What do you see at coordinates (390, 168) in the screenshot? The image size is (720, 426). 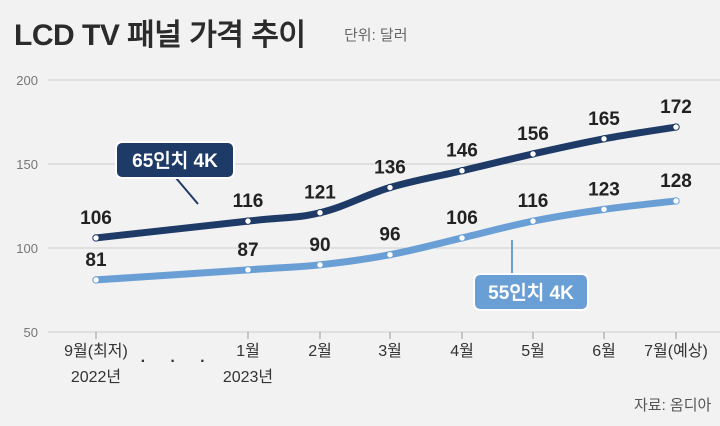 I see `data-label: 136` at bounding box center [390, 168].